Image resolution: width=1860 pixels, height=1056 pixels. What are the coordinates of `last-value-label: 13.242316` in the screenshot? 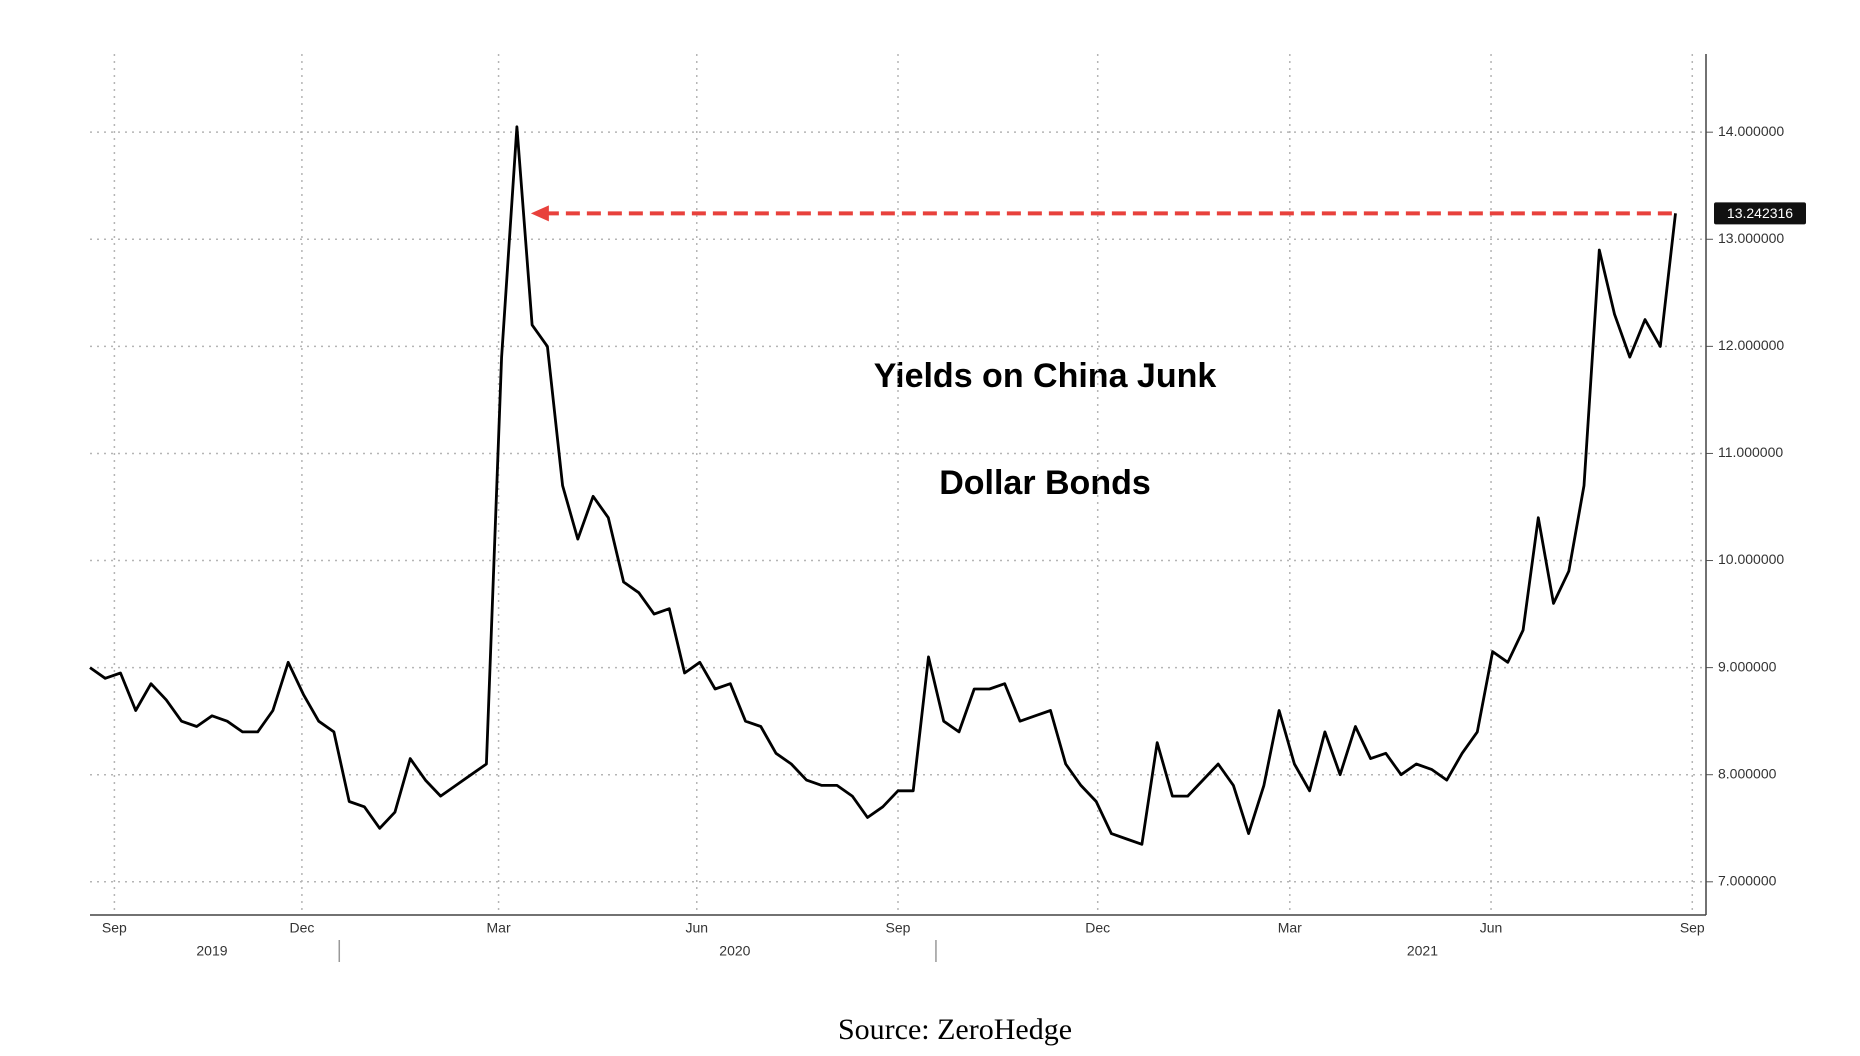 It's located at (1760, 213).